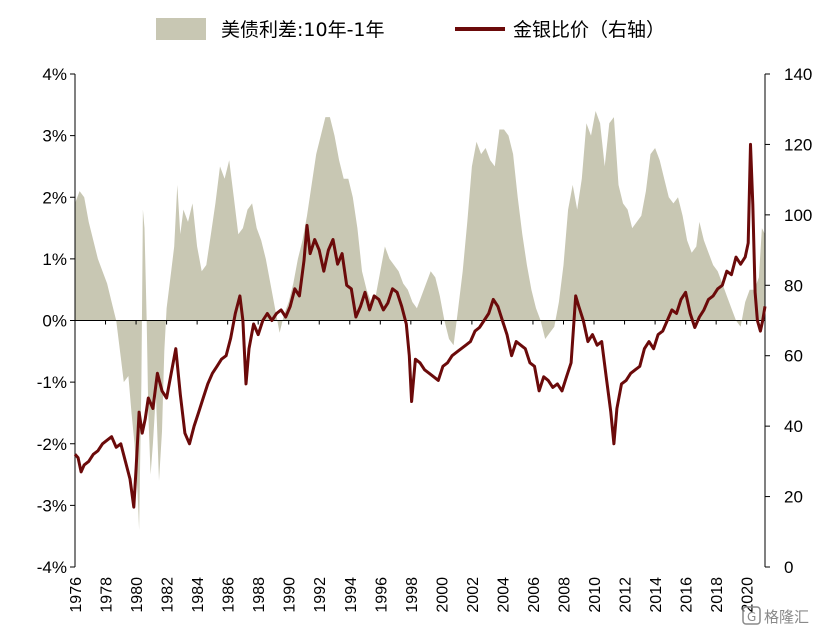 This screenshot has width=820, height=637. Describe the element at coordinates (54, 136) in the screenshot. I see `left-tick-label: 3%` at that location.